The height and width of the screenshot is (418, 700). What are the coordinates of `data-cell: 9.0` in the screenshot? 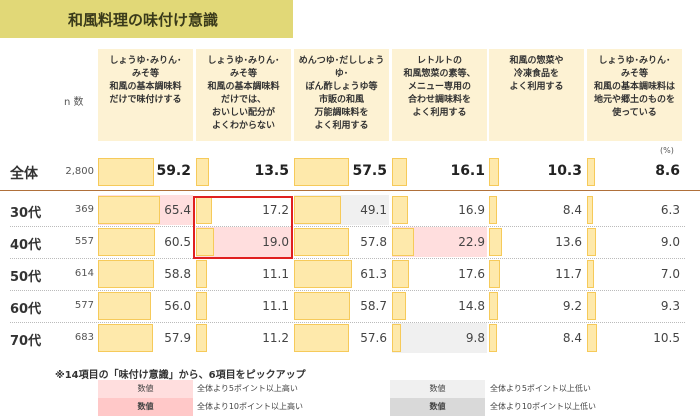 It's located at (634, 242).